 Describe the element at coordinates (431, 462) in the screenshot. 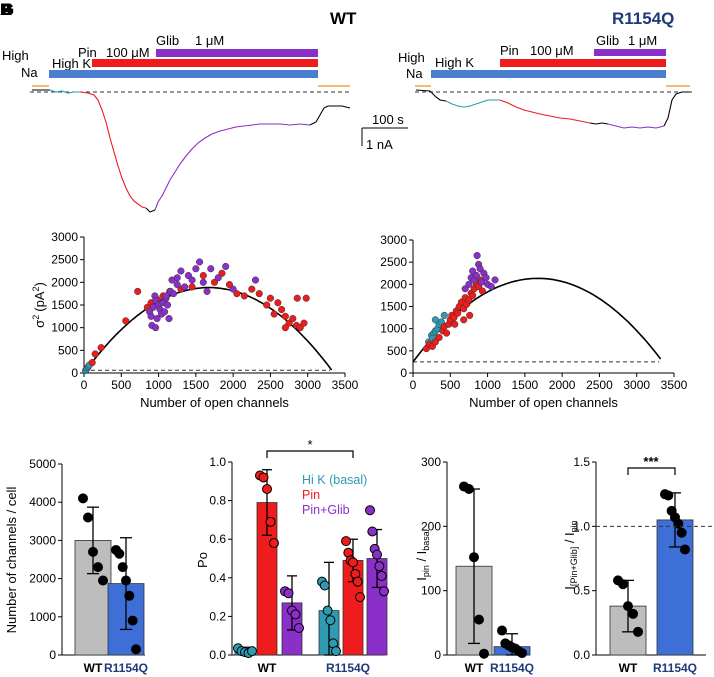

I see `y-tick-label: 300` at that location.